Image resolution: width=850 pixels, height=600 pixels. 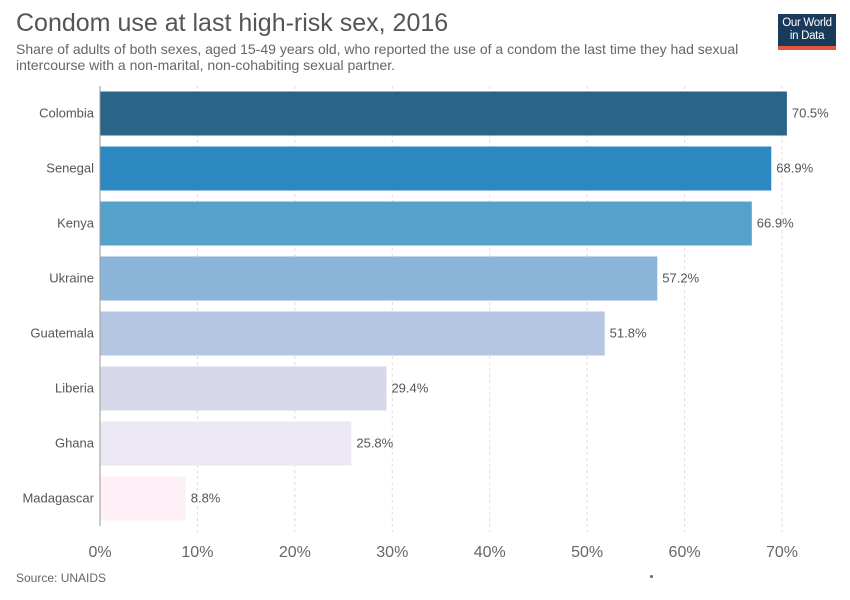 I want to click on x-tick-label: 20%, so click(x=295, y=552).